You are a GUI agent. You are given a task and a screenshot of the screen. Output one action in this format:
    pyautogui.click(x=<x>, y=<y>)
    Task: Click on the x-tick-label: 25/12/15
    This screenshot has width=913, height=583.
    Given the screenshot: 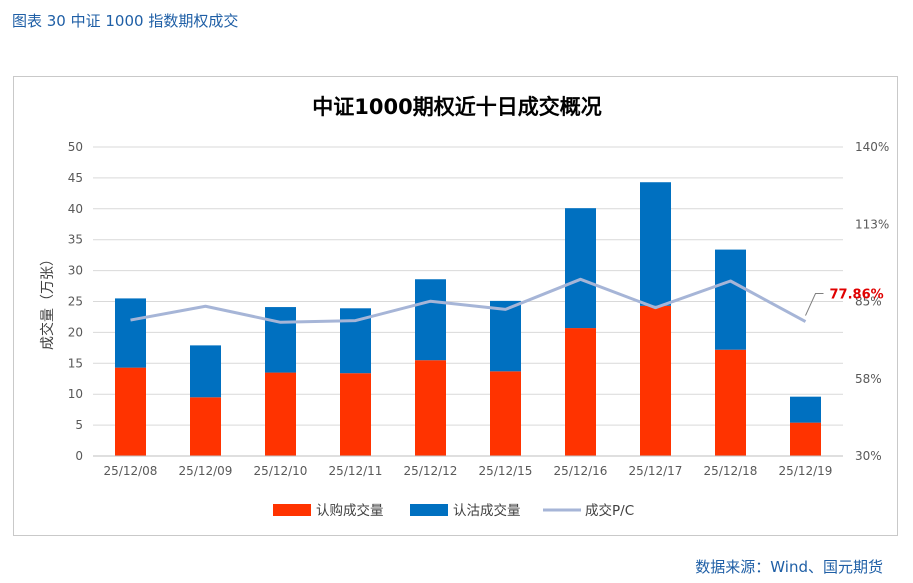 What is the action you would take?
    pyautogui.click(x=506, y=471)
    